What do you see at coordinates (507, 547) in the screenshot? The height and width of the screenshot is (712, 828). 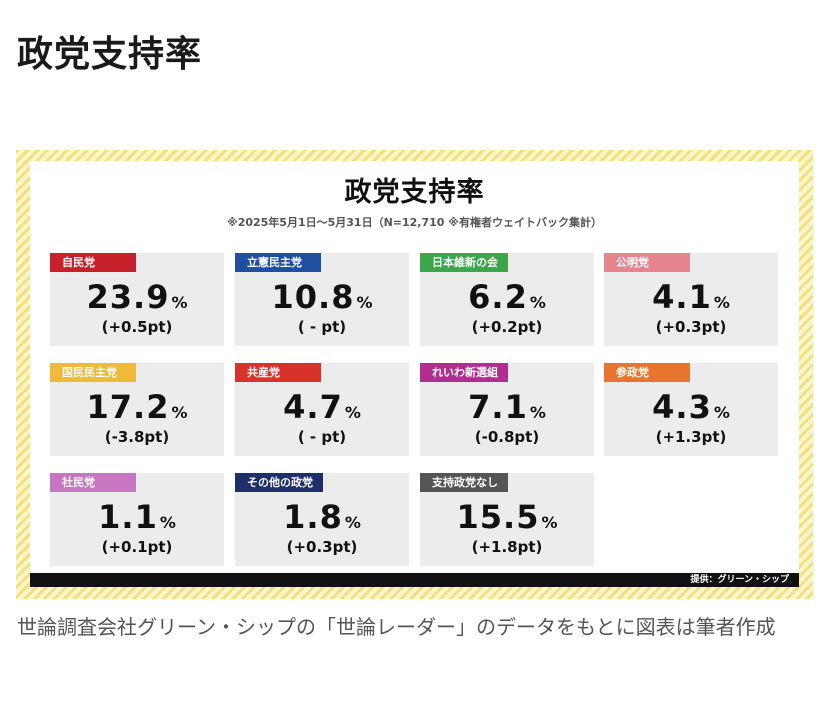 I see `support-rate-change: (+1.8pt)` at bounding box center [507, 547].